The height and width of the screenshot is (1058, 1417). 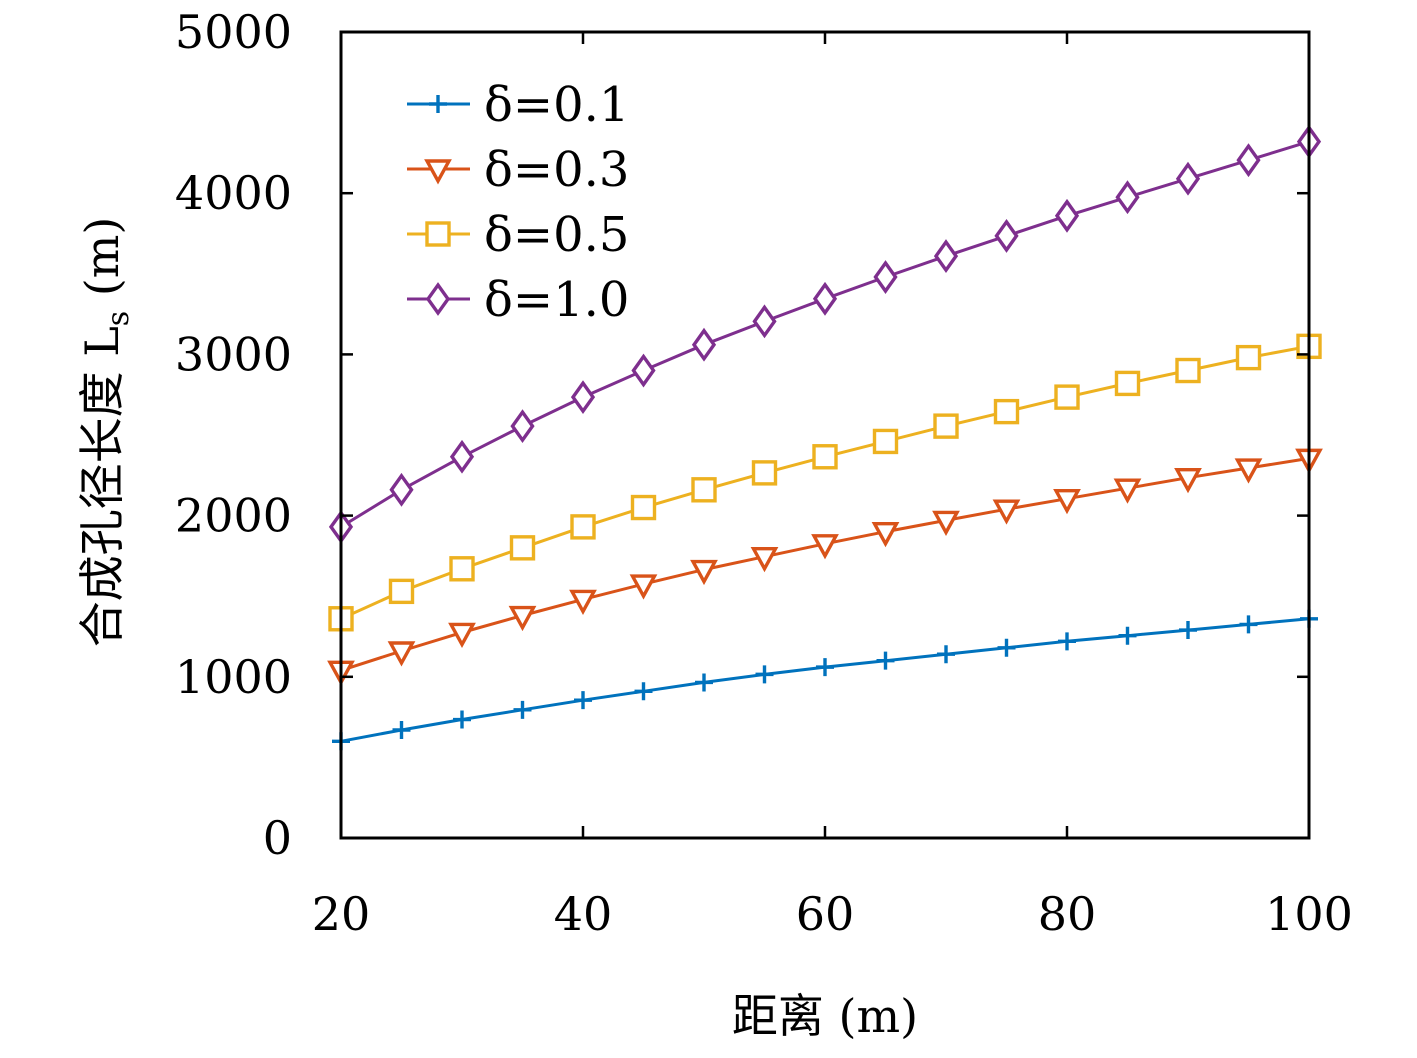 I want to click on y-axis-label-main: 合成孔径长度 L, so click(x=102, y=486).